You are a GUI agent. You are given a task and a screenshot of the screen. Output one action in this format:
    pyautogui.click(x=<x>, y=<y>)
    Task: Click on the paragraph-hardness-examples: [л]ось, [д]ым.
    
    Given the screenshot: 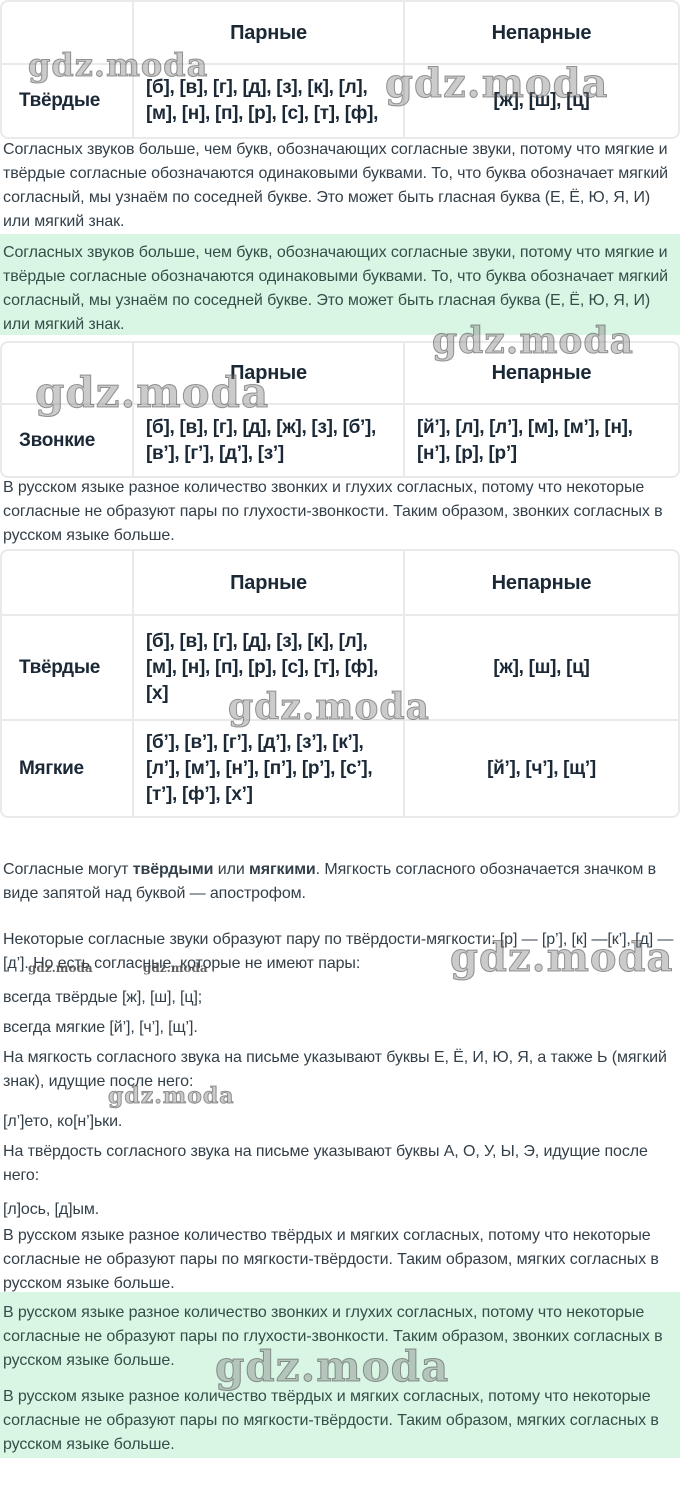 What is the action you would take?
    pyautogui.click(x=51, y=1209)
    